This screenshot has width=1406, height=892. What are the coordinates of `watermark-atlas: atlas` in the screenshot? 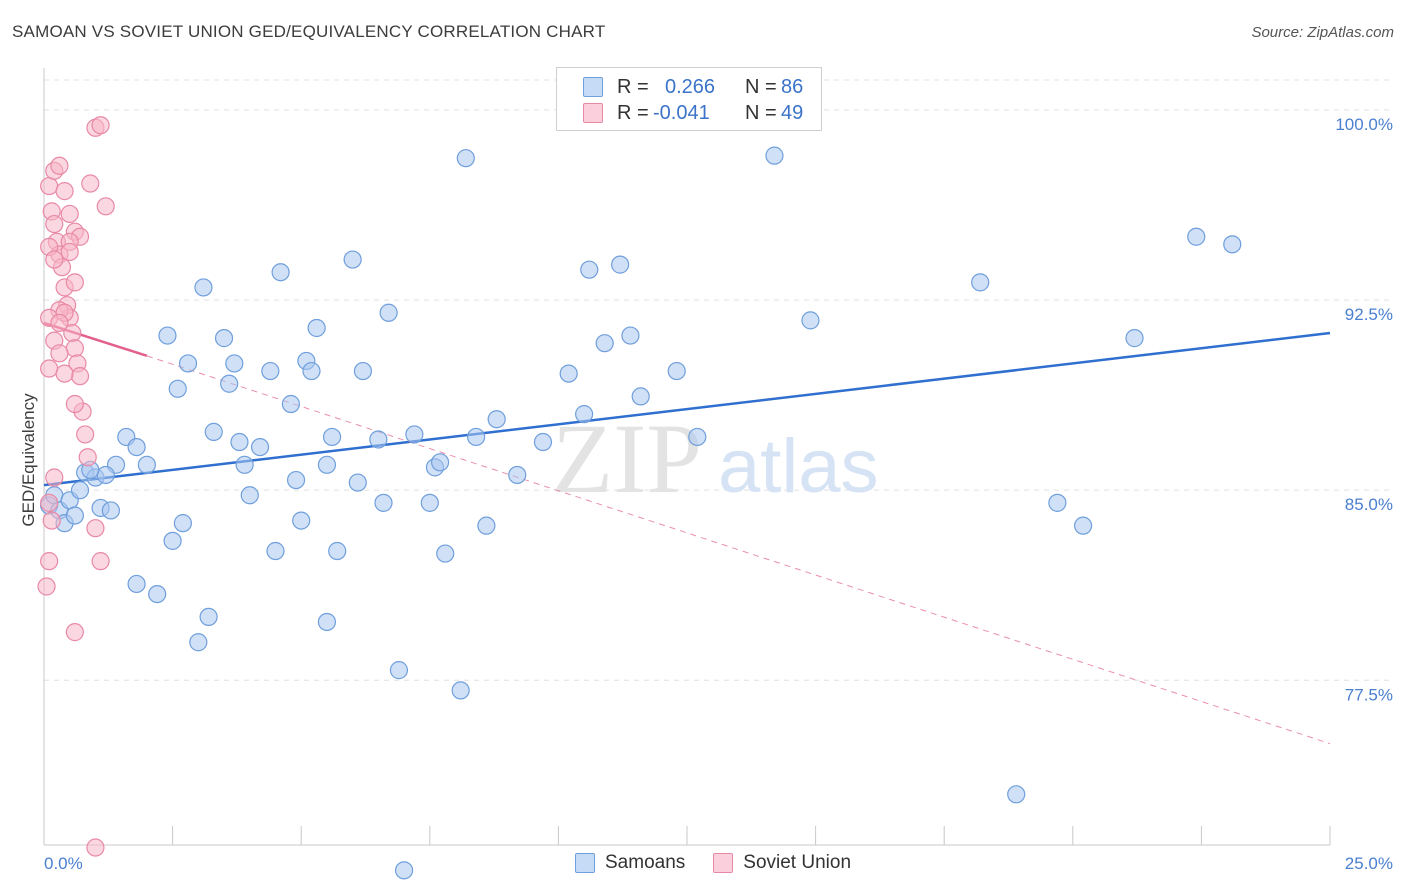 It's located at (798, 466).